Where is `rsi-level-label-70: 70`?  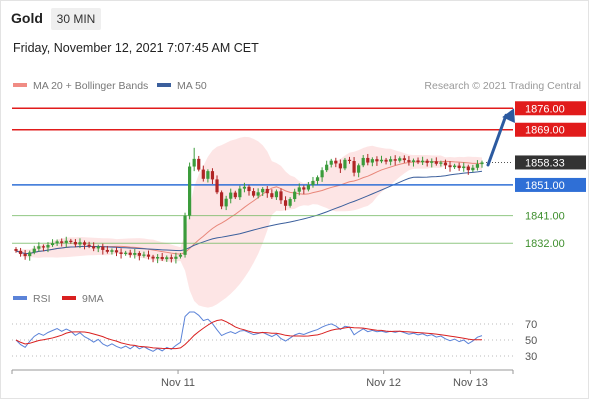 rsi-level-label-70: 70 is located at coordinates (531, 325).